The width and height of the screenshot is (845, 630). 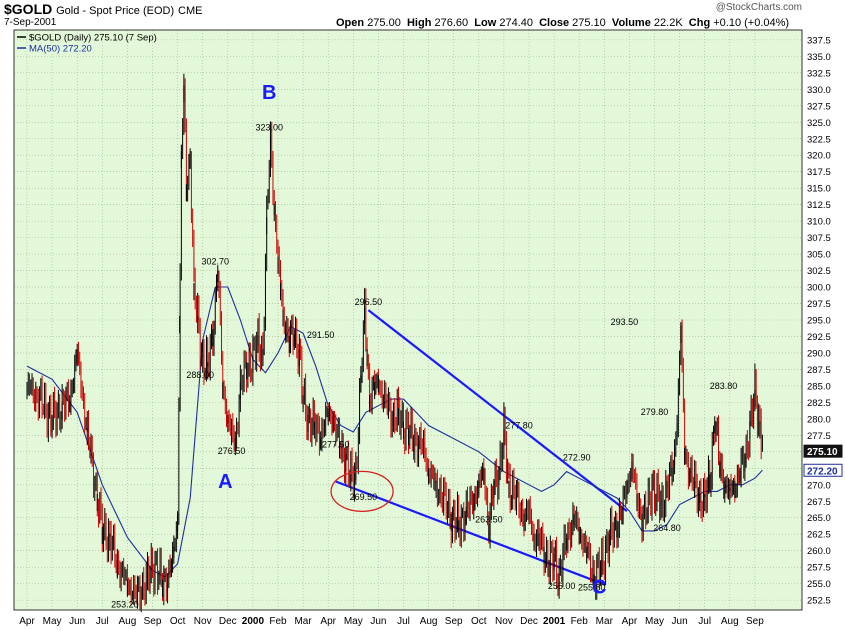 What do you see at coordinates (819, 386) in the screenshot?
I see `y-tick-label: 285.0` at bounding box center [819, 386].